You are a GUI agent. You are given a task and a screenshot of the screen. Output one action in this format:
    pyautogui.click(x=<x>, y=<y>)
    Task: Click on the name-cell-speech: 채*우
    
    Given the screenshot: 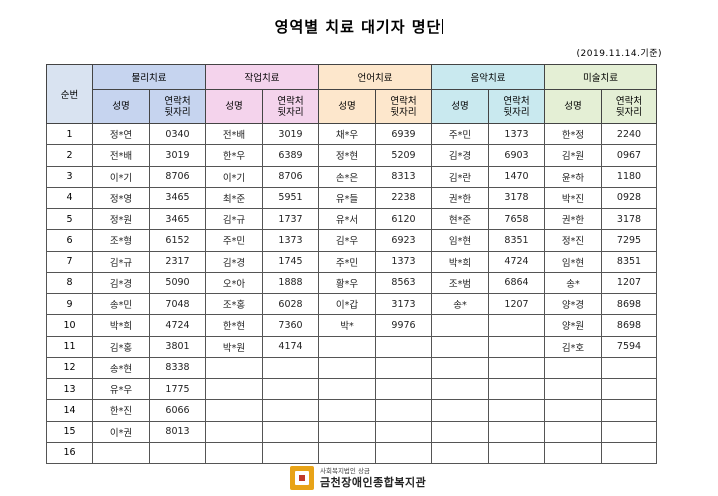 What is the action you would take?
    pyautogui.click(x=347, y=134)
    